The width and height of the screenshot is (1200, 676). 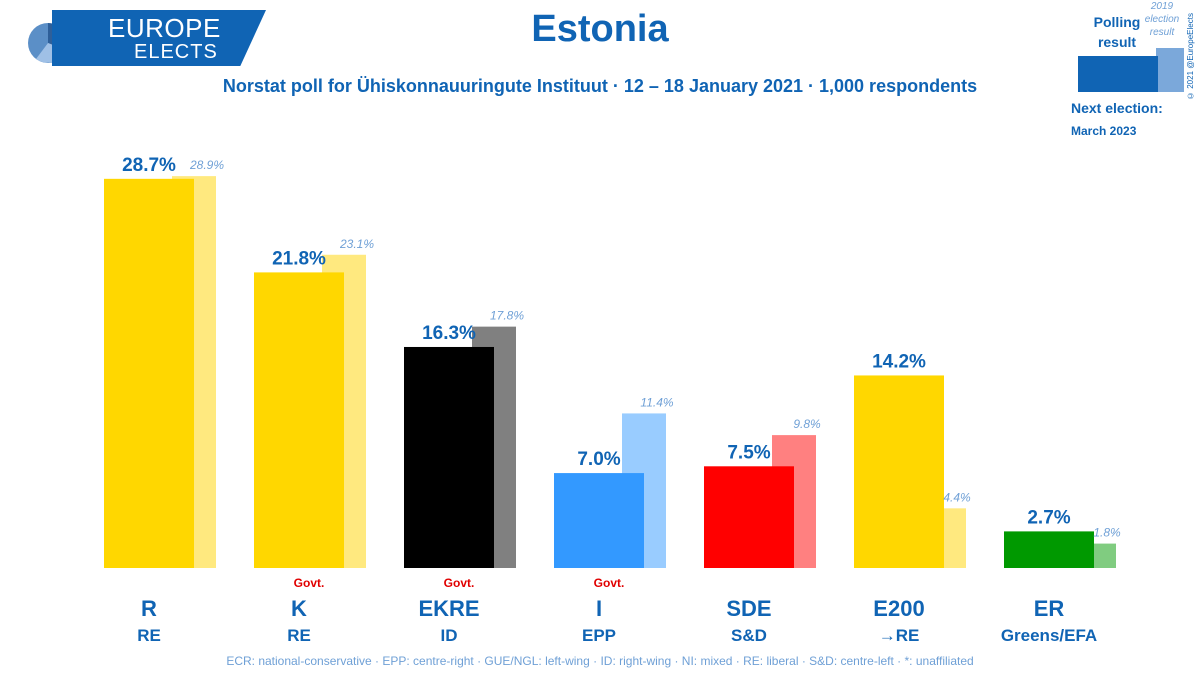 I want to click on party-group-label: ID, so click(x=449, y=635).